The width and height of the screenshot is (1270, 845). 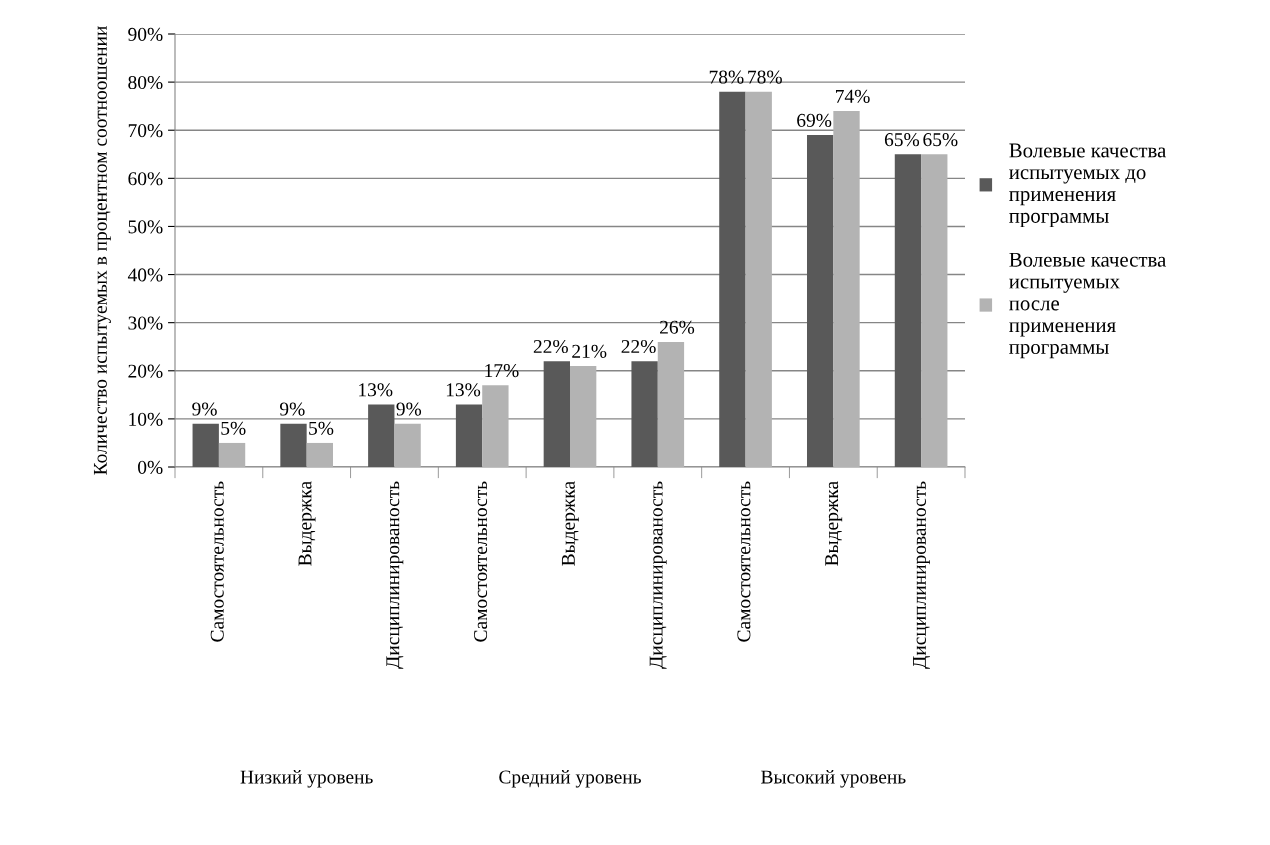 I want to click on data-label: 17%, so click(x=502, y=370).